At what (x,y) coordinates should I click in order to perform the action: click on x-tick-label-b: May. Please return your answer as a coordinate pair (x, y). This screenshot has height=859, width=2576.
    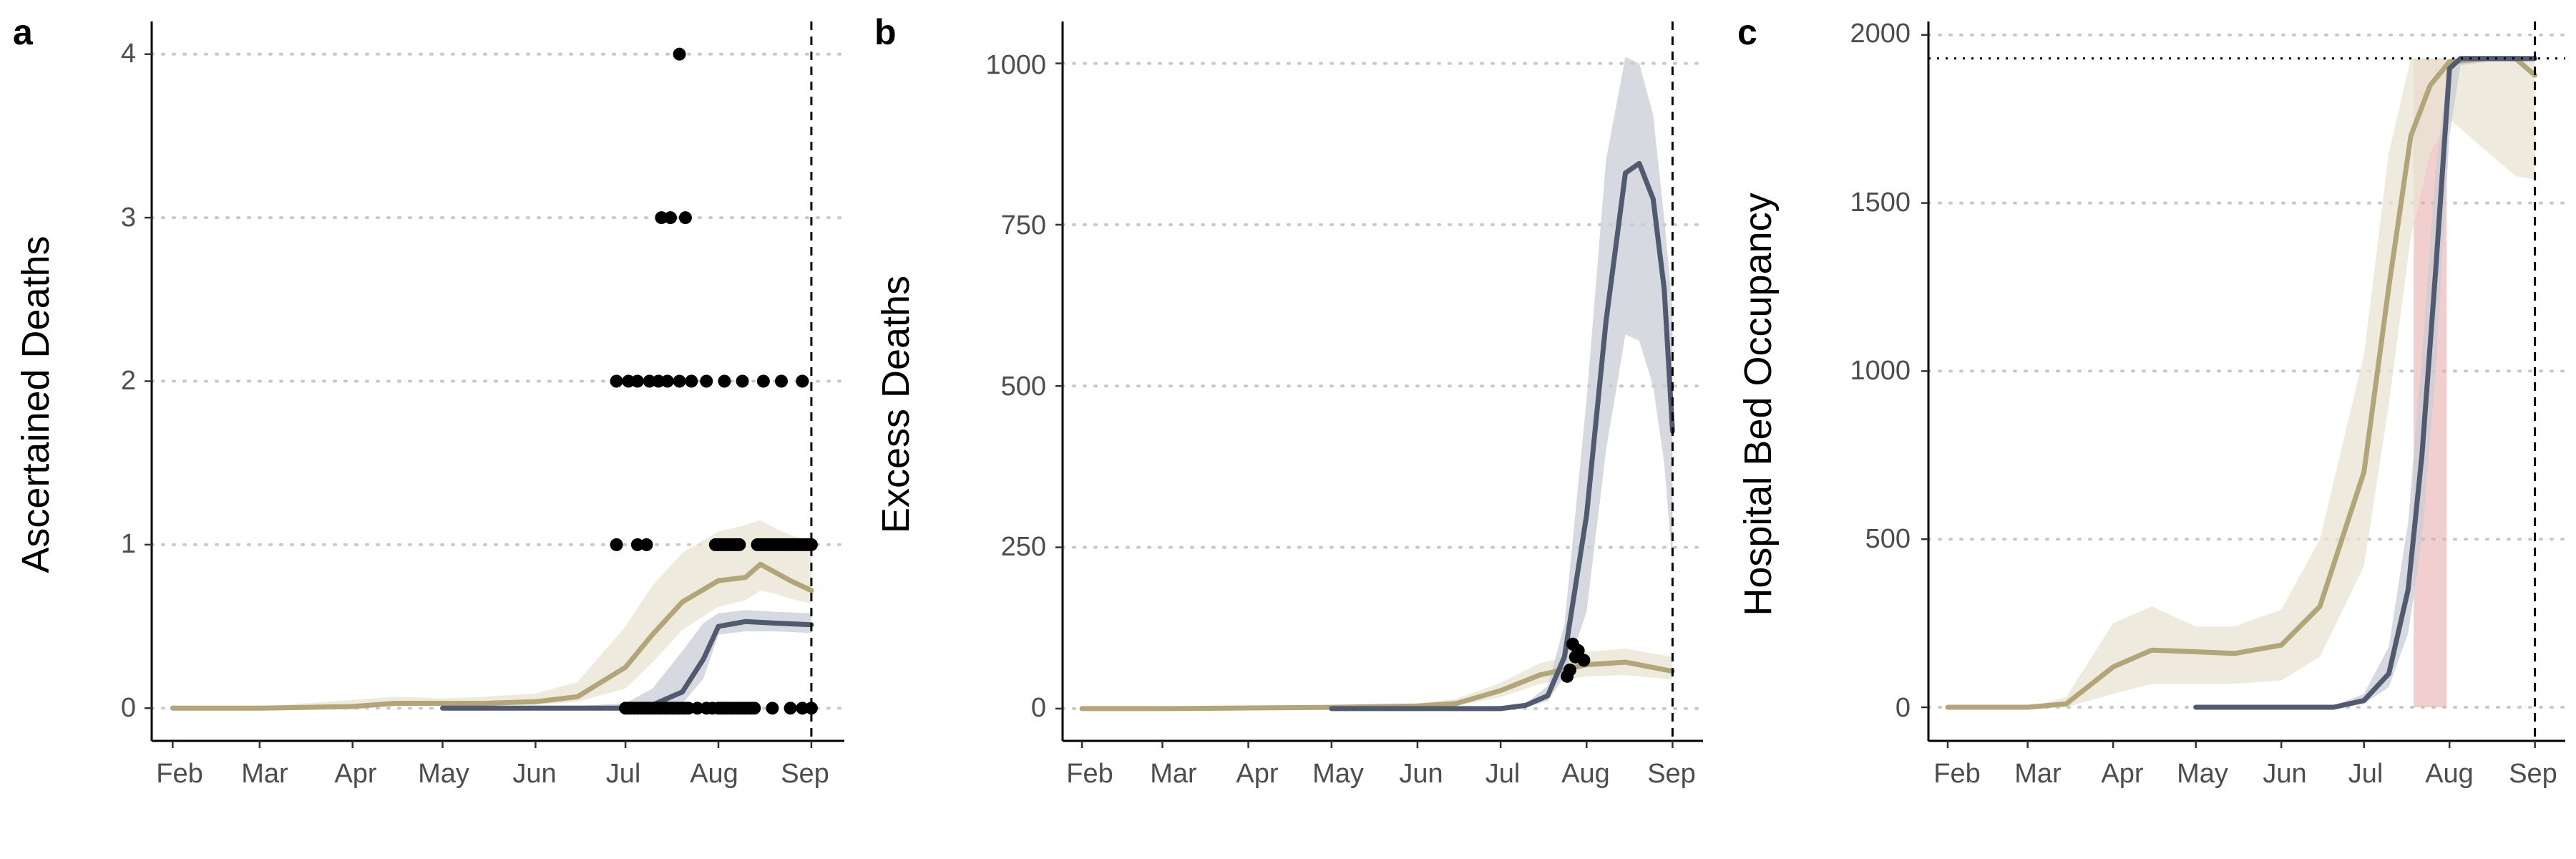
    Looking at the image, I should click on (1338, 774).